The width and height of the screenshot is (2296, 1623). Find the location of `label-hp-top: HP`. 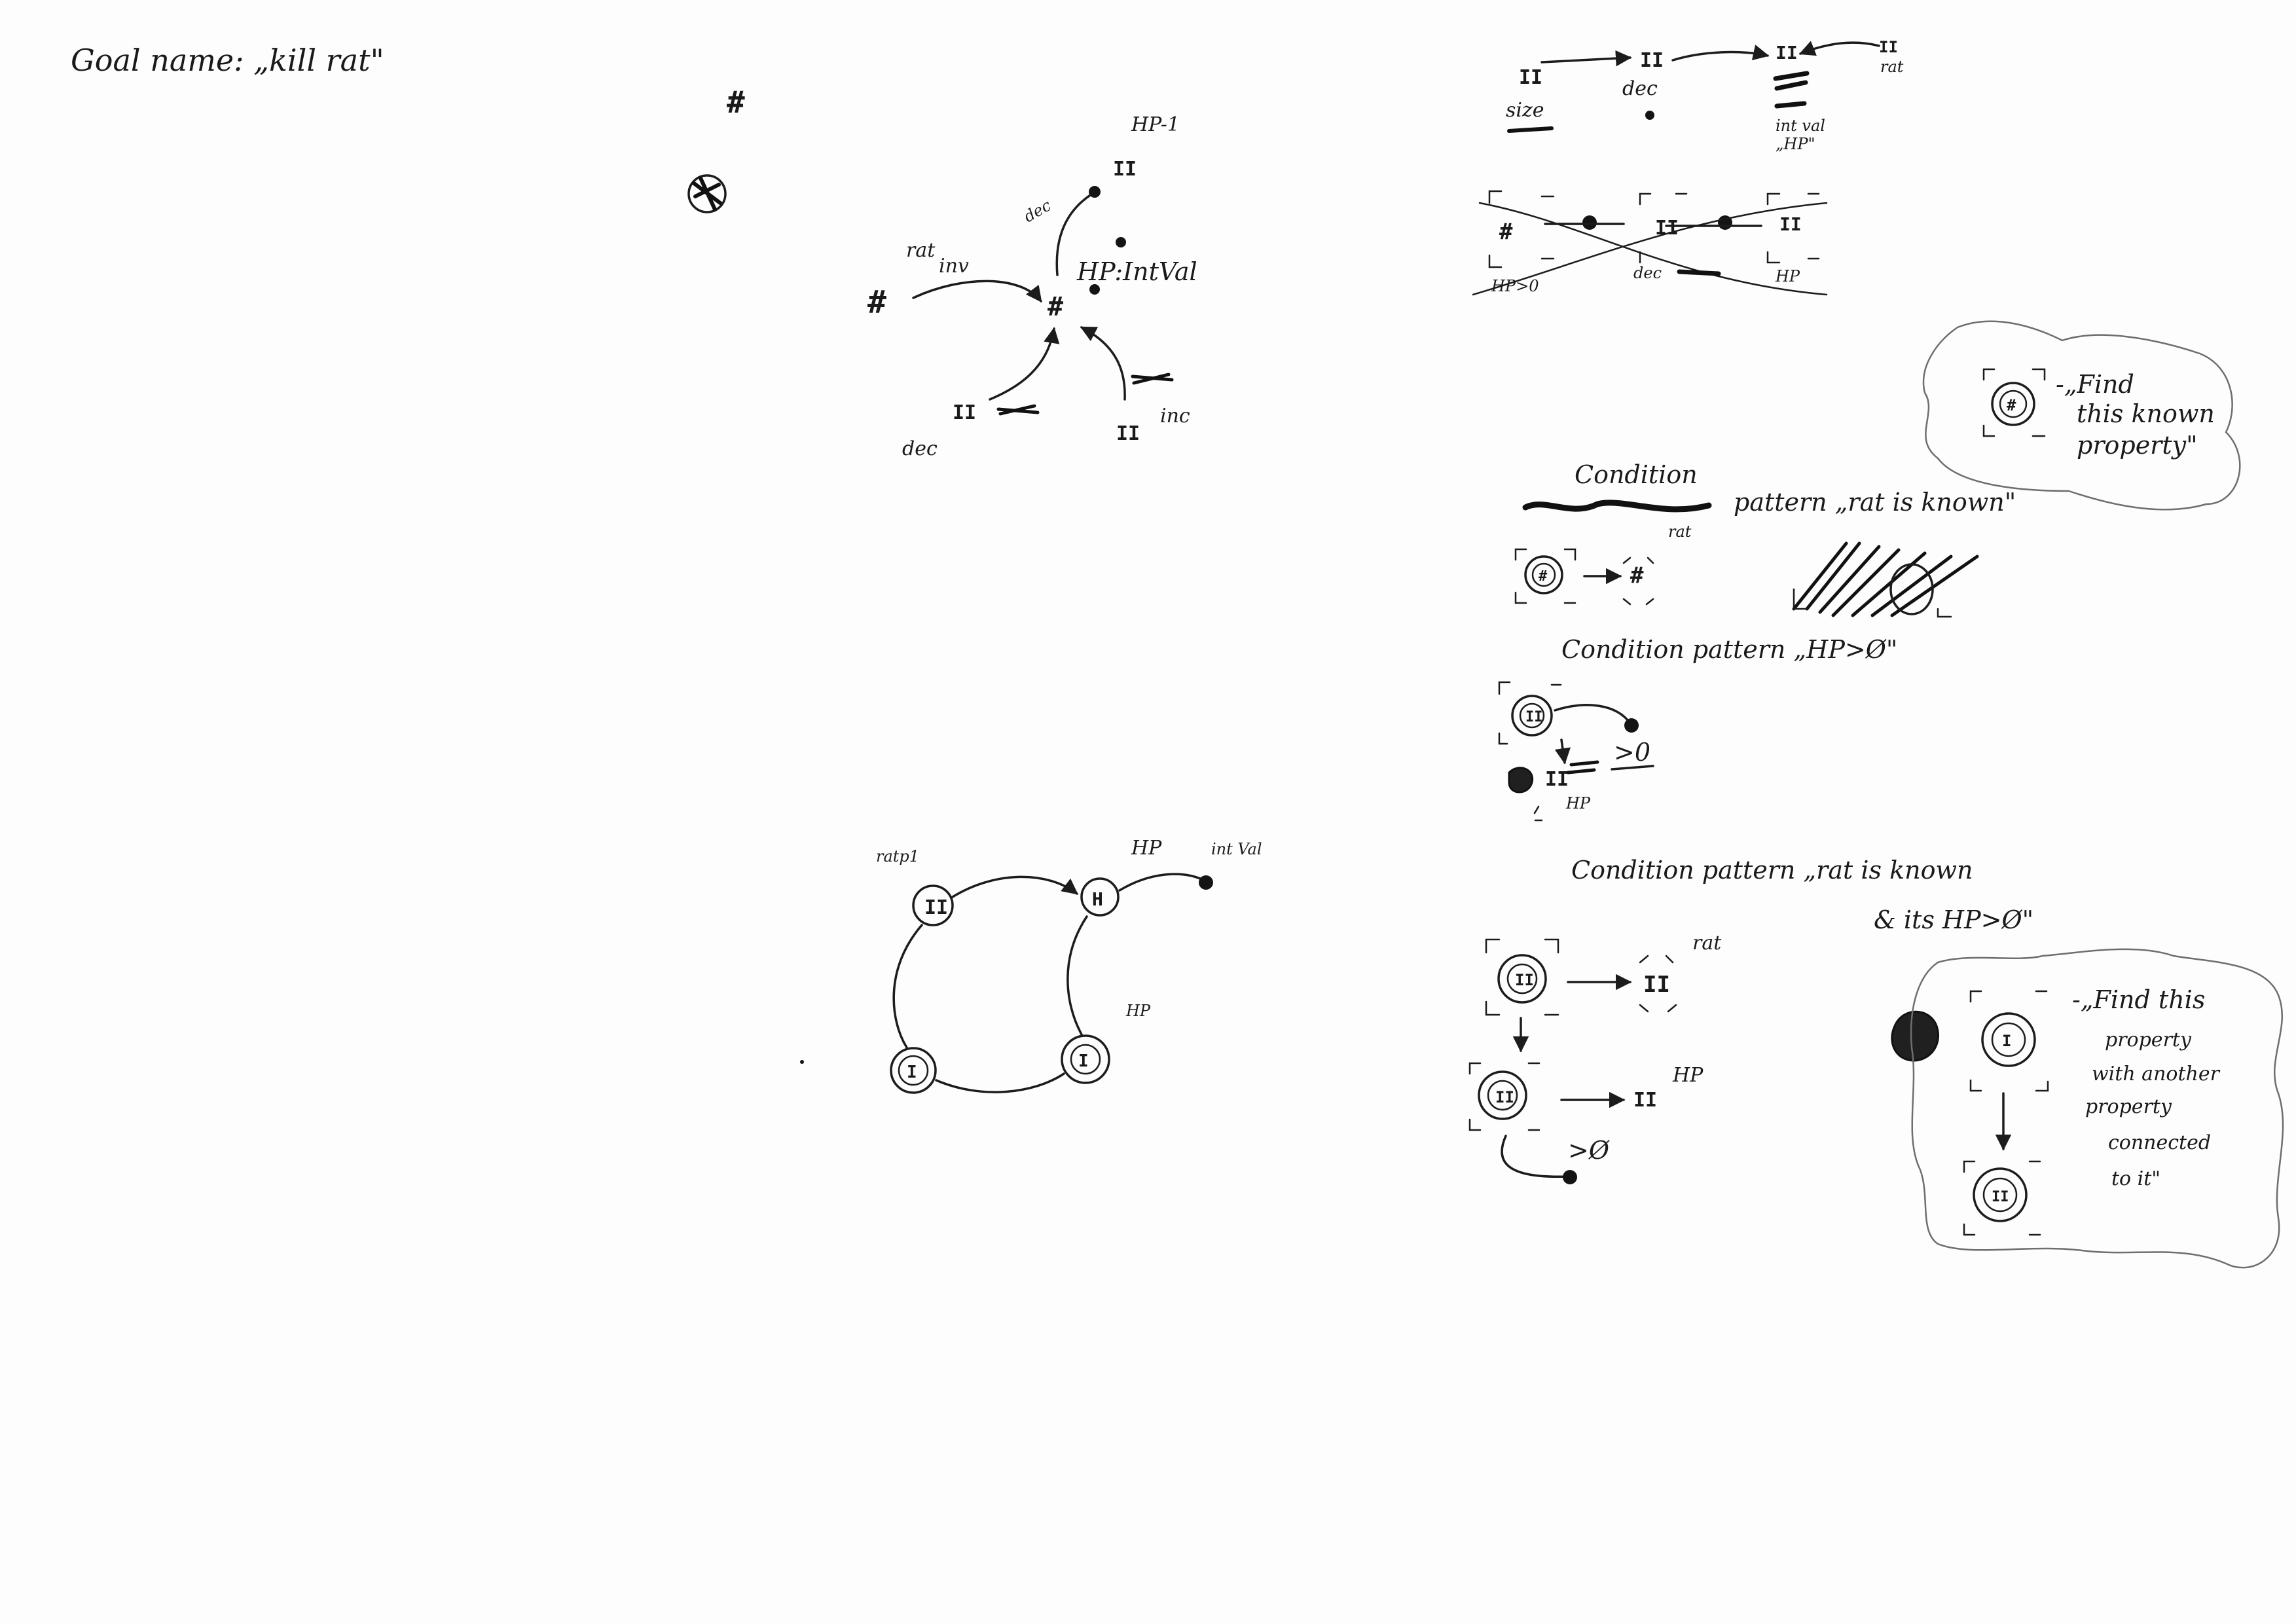

label-hp-top: HP is located at coordinates (1146, 848).